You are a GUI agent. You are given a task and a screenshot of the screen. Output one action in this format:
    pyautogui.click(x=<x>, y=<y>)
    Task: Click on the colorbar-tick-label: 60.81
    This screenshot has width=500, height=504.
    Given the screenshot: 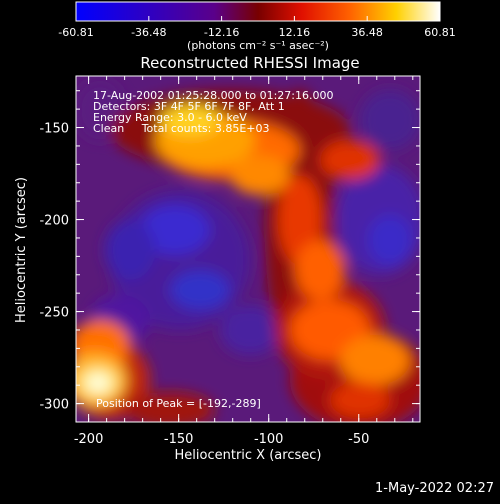 What is the action you would take?
    pyautogui.click(x=440, y=32)
    